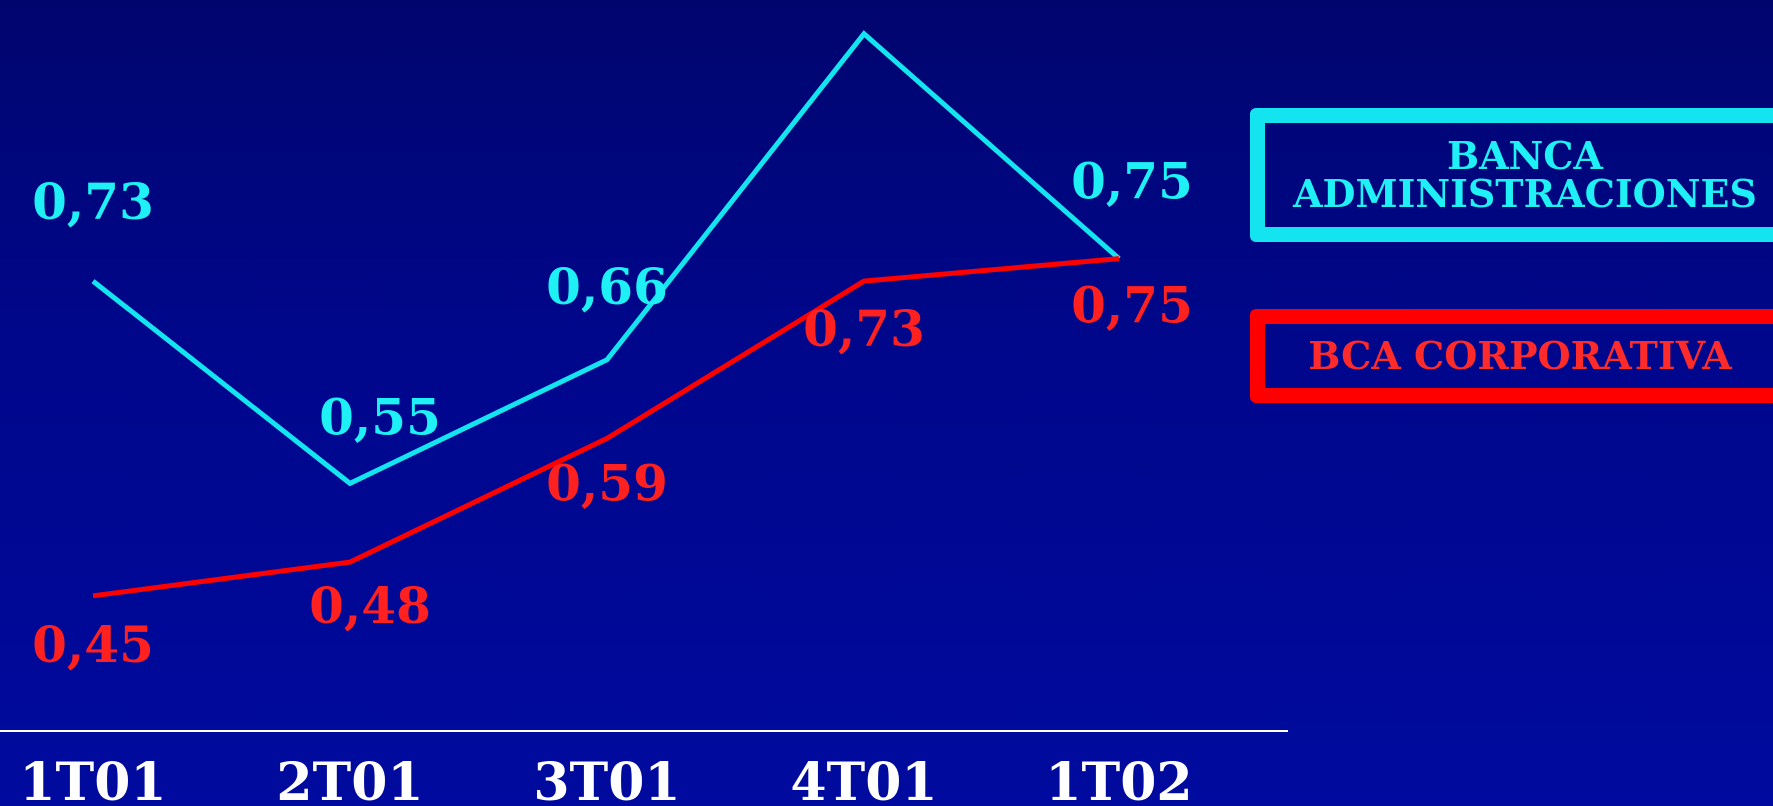 This screenshot has height=806, width=1773. What do you see at coordinates (1132, 305) in the screenshot?
I see `data-label-s1-4: 0,75` at bounding box center [1132, 305].